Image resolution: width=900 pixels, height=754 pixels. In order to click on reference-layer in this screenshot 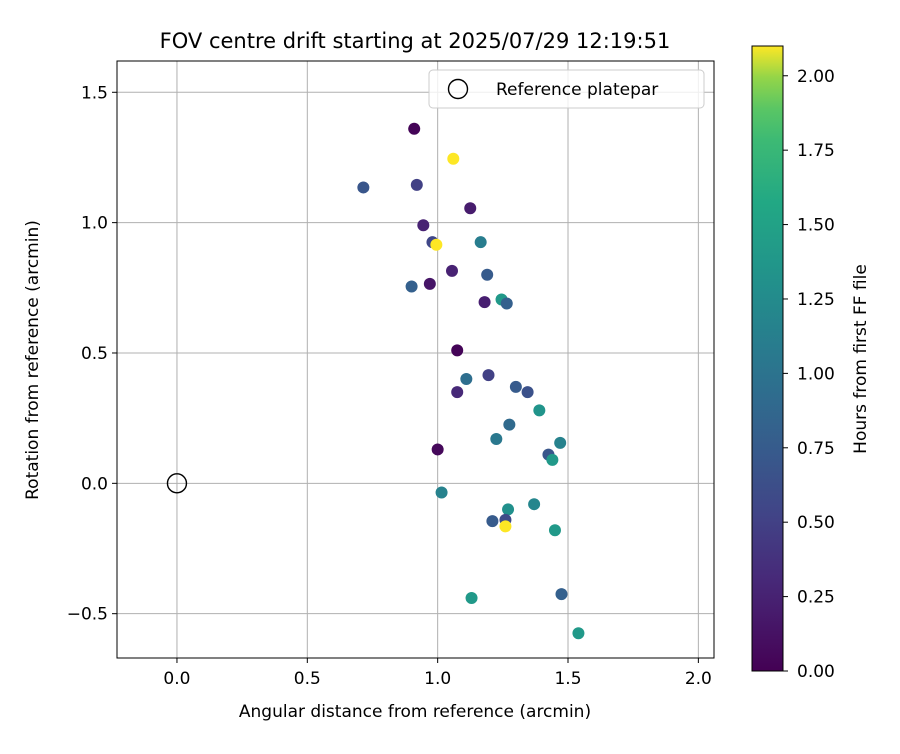, I will do `click(177, 483)`.